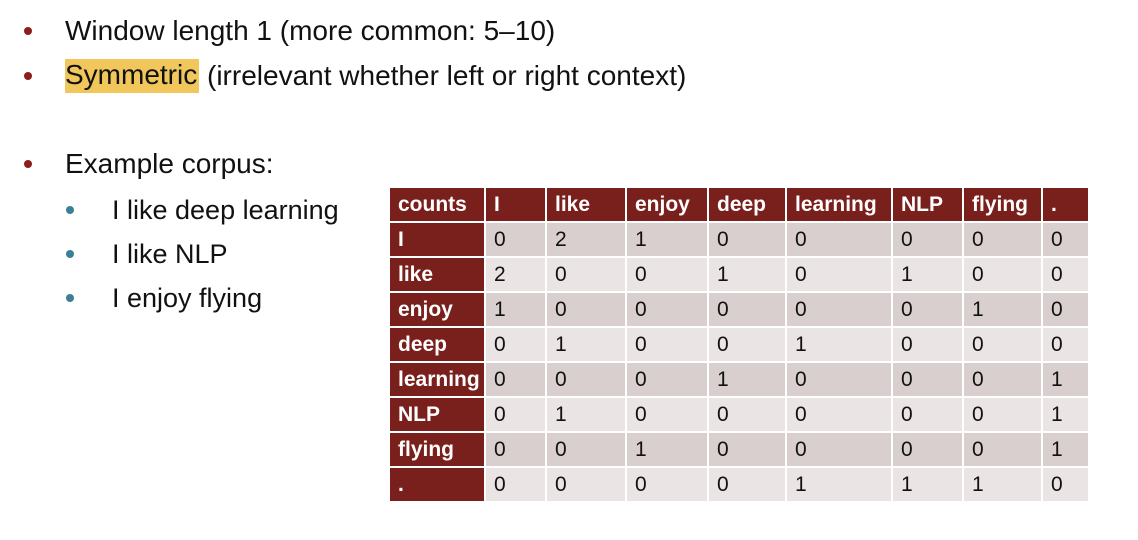 Image resolution: width=1138 pixels, height=540 pixels. Describe the element at coordinates (748, 205) in the screenshot. I see `header-cell: deep` at that location.